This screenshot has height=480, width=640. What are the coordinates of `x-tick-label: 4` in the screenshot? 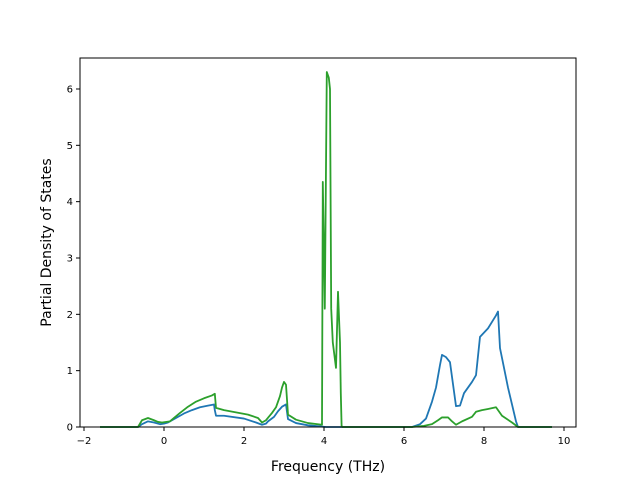 It's located at (324, 441).